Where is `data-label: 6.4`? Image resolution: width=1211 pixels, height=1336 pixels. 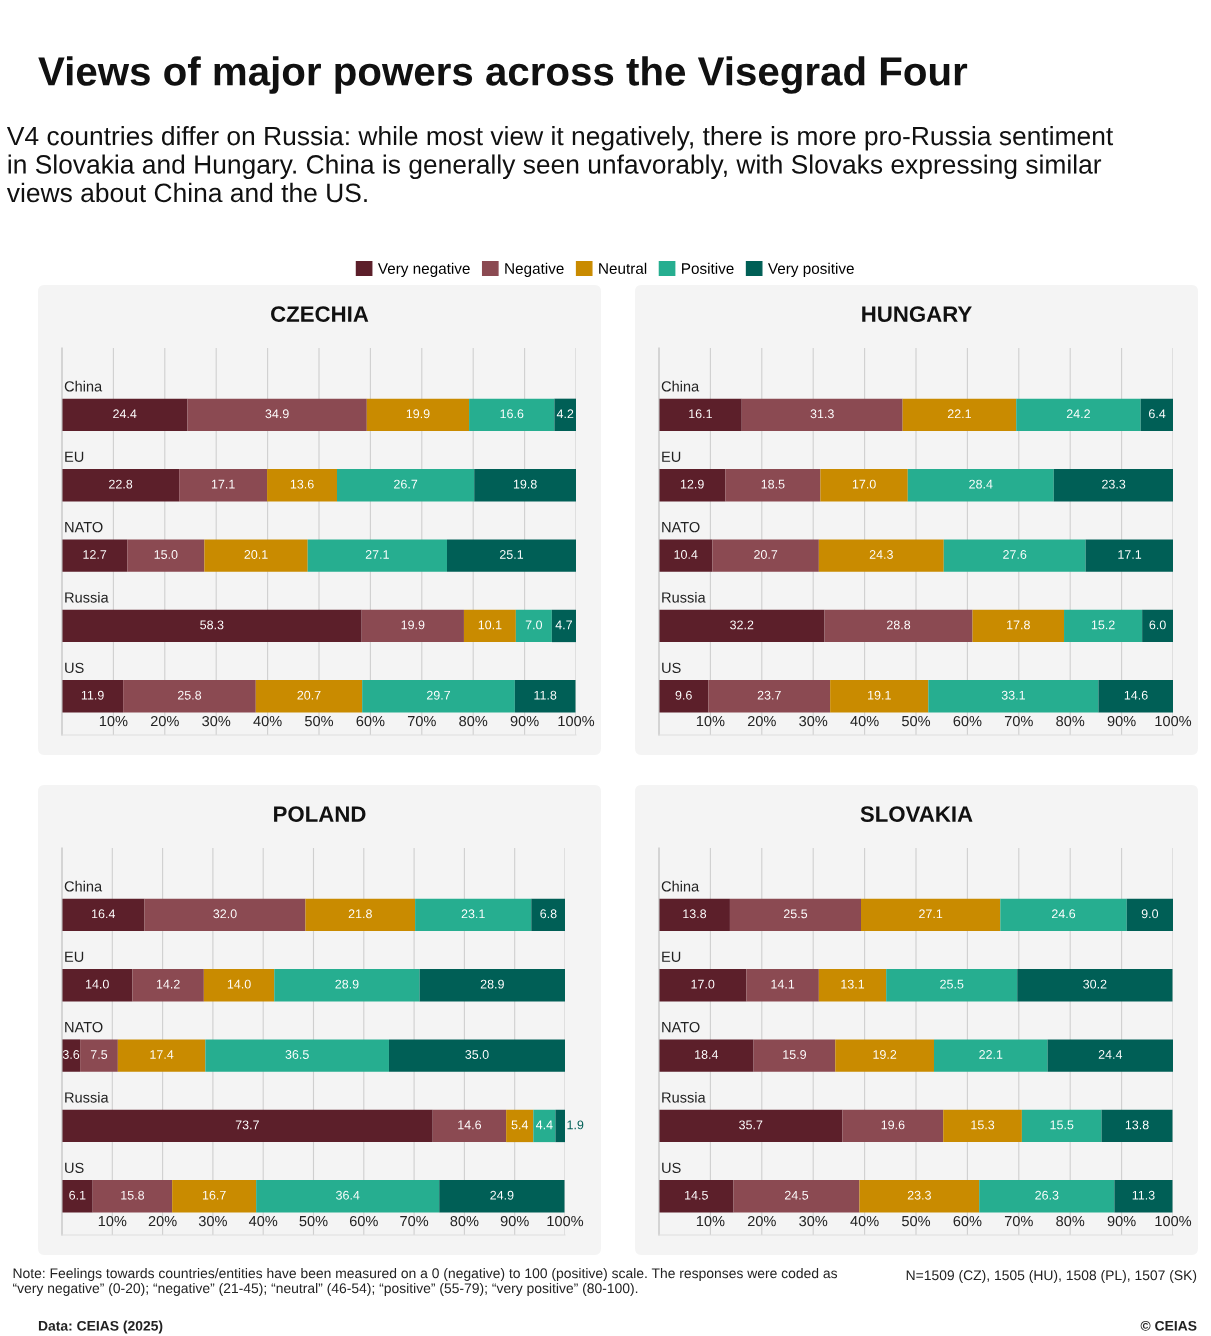 data-label: 6.4 is located at coordinates (1157, 414).